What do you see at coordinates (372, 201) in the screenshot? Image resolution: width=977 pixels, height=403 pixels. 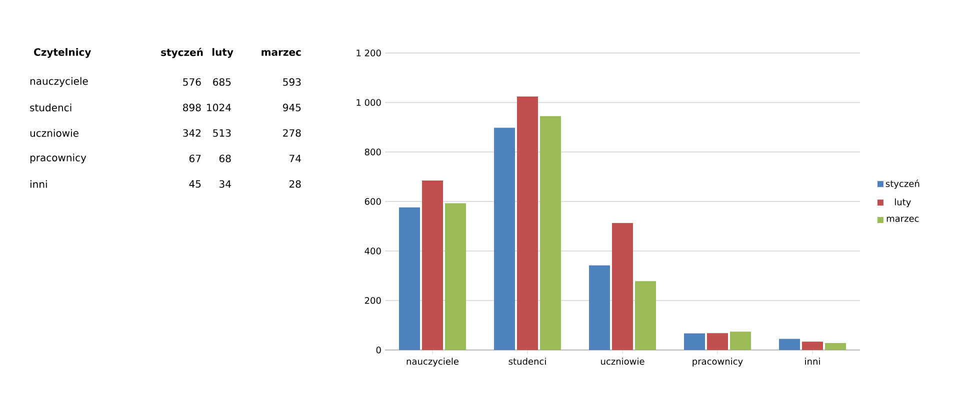 I see `y-tick-label: 600` at bounding box center [372, 201].